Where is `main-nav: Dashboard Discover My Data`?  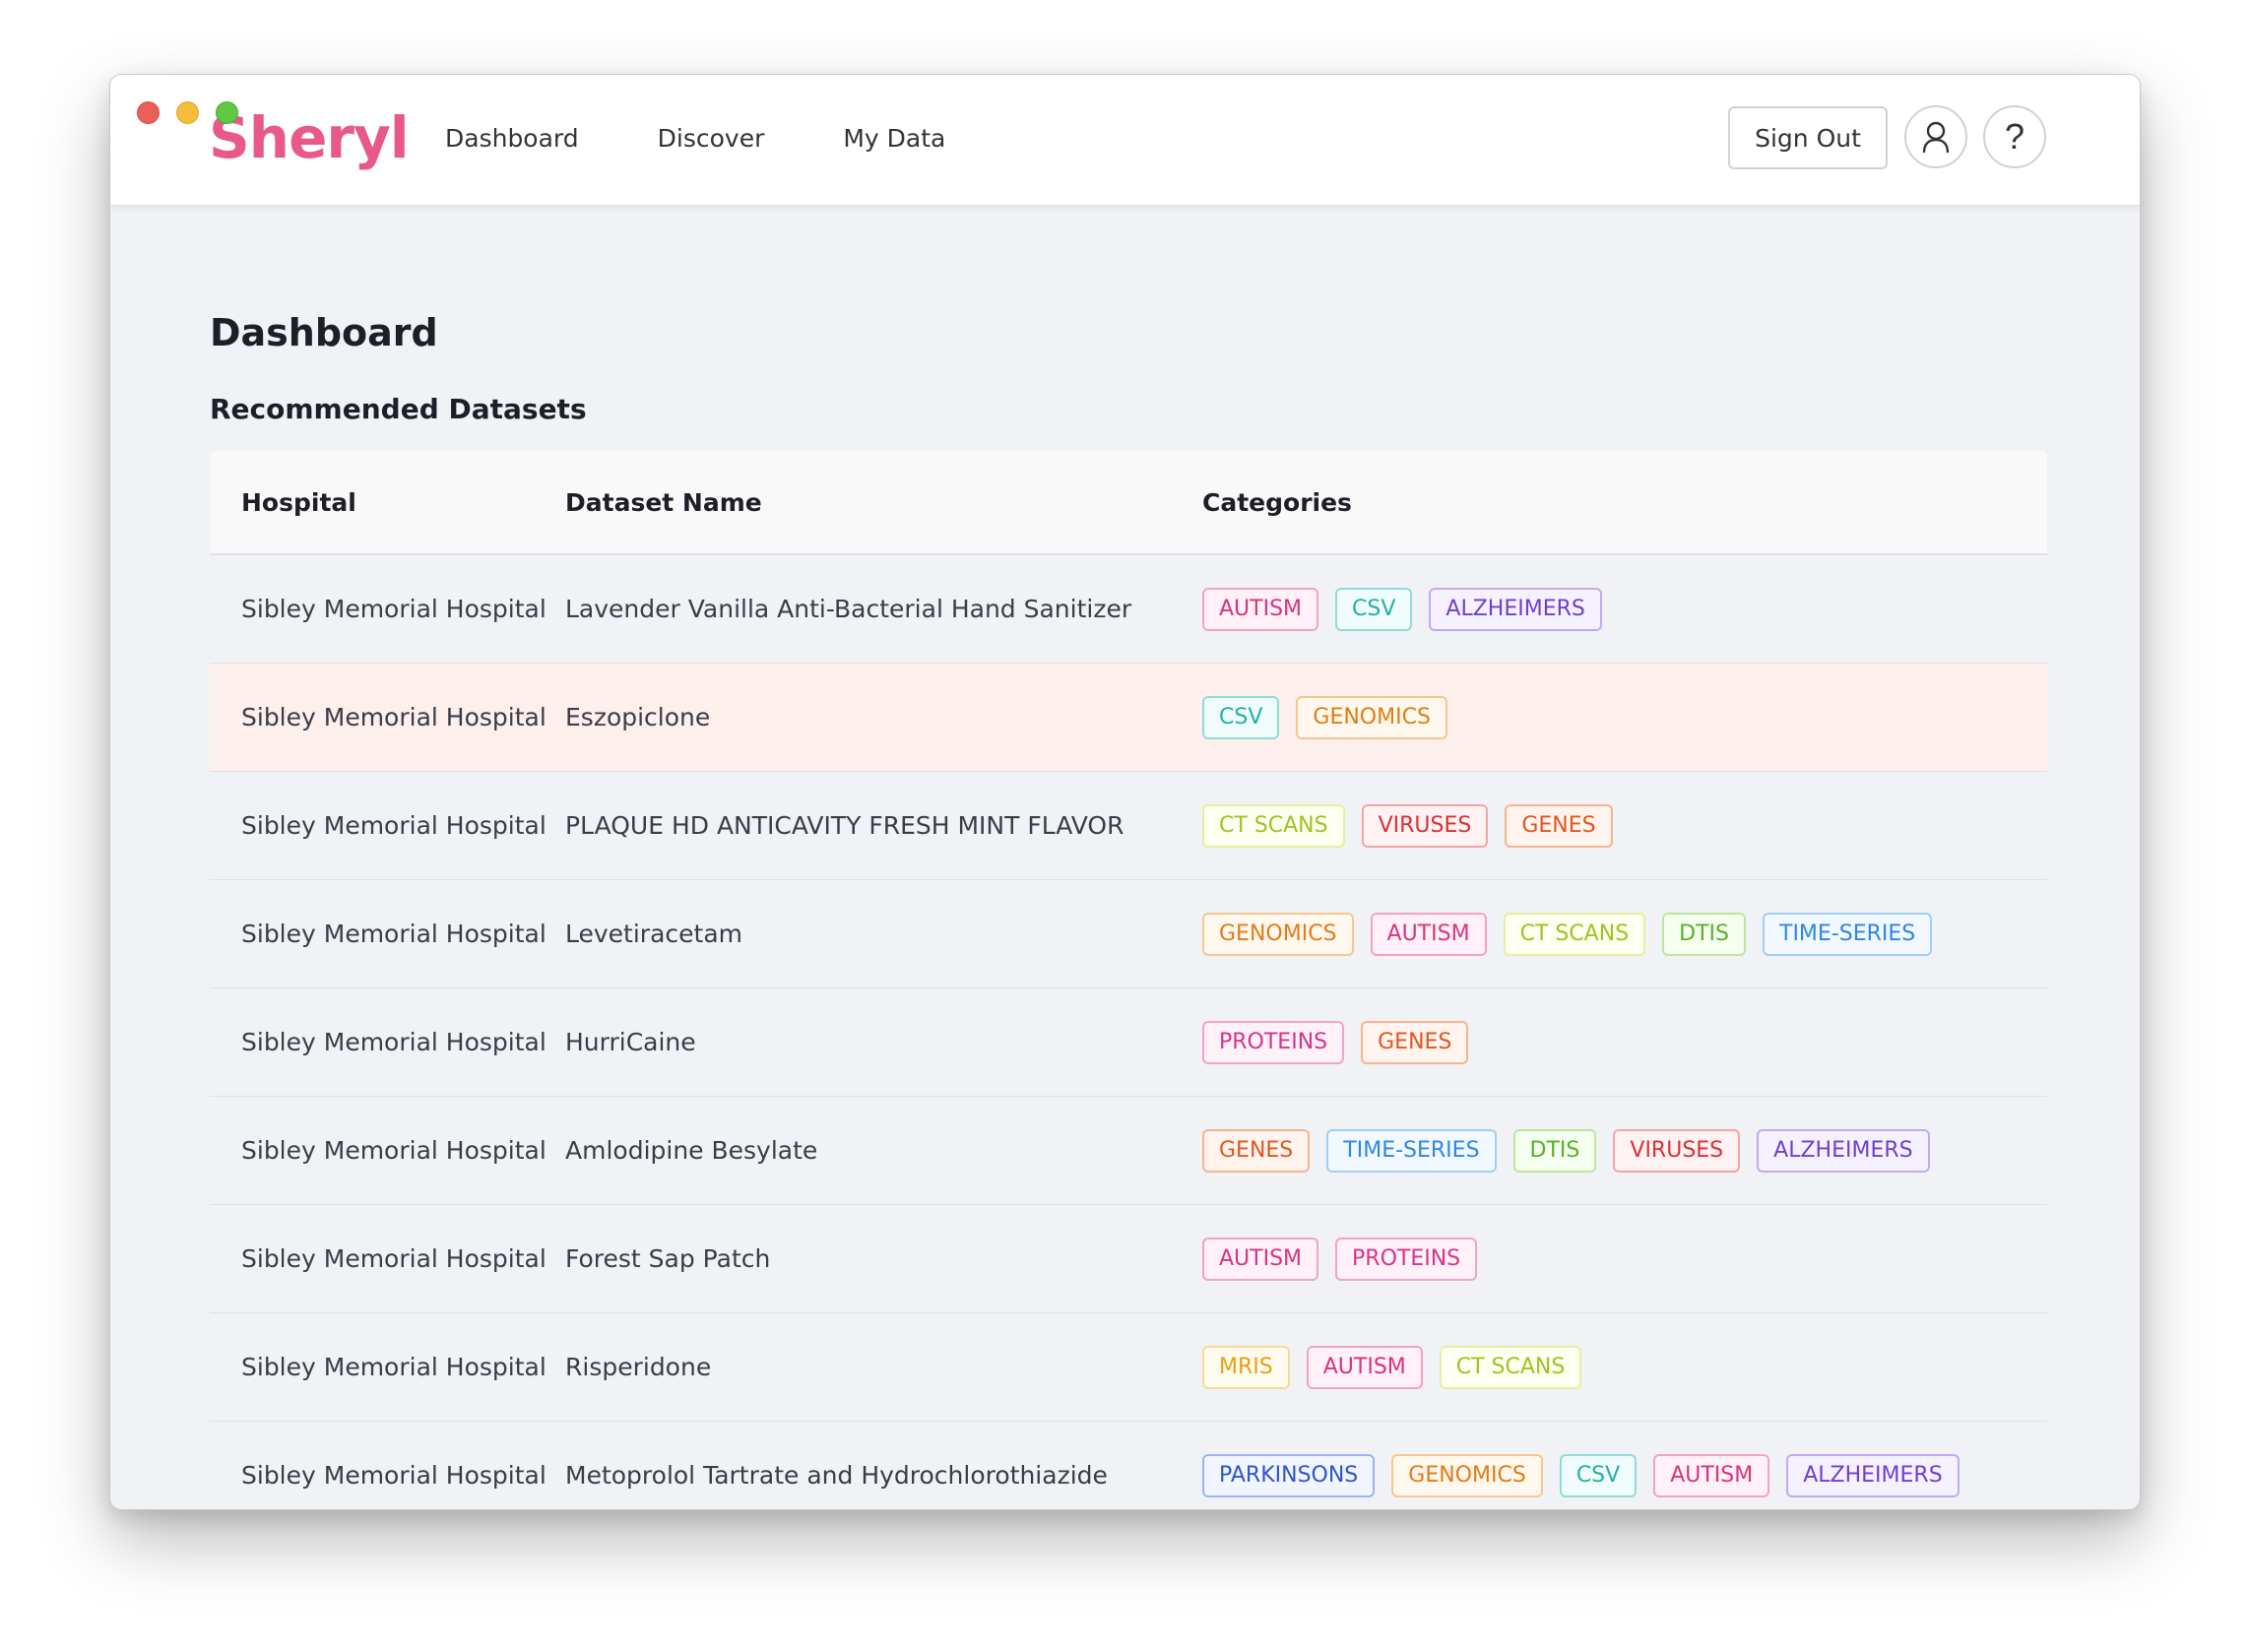 main-nav: Dashboard Discover My Data is located at coordinates (734, 138).